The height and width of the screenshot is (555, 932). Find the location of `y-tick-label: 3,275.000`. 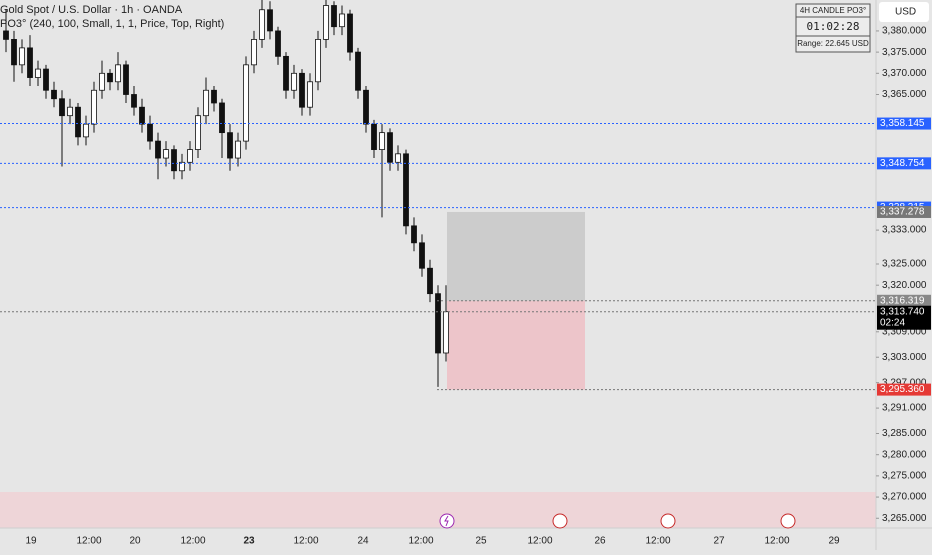

y-tick-label: 3,275.000 is located at coordinates (904, 476).